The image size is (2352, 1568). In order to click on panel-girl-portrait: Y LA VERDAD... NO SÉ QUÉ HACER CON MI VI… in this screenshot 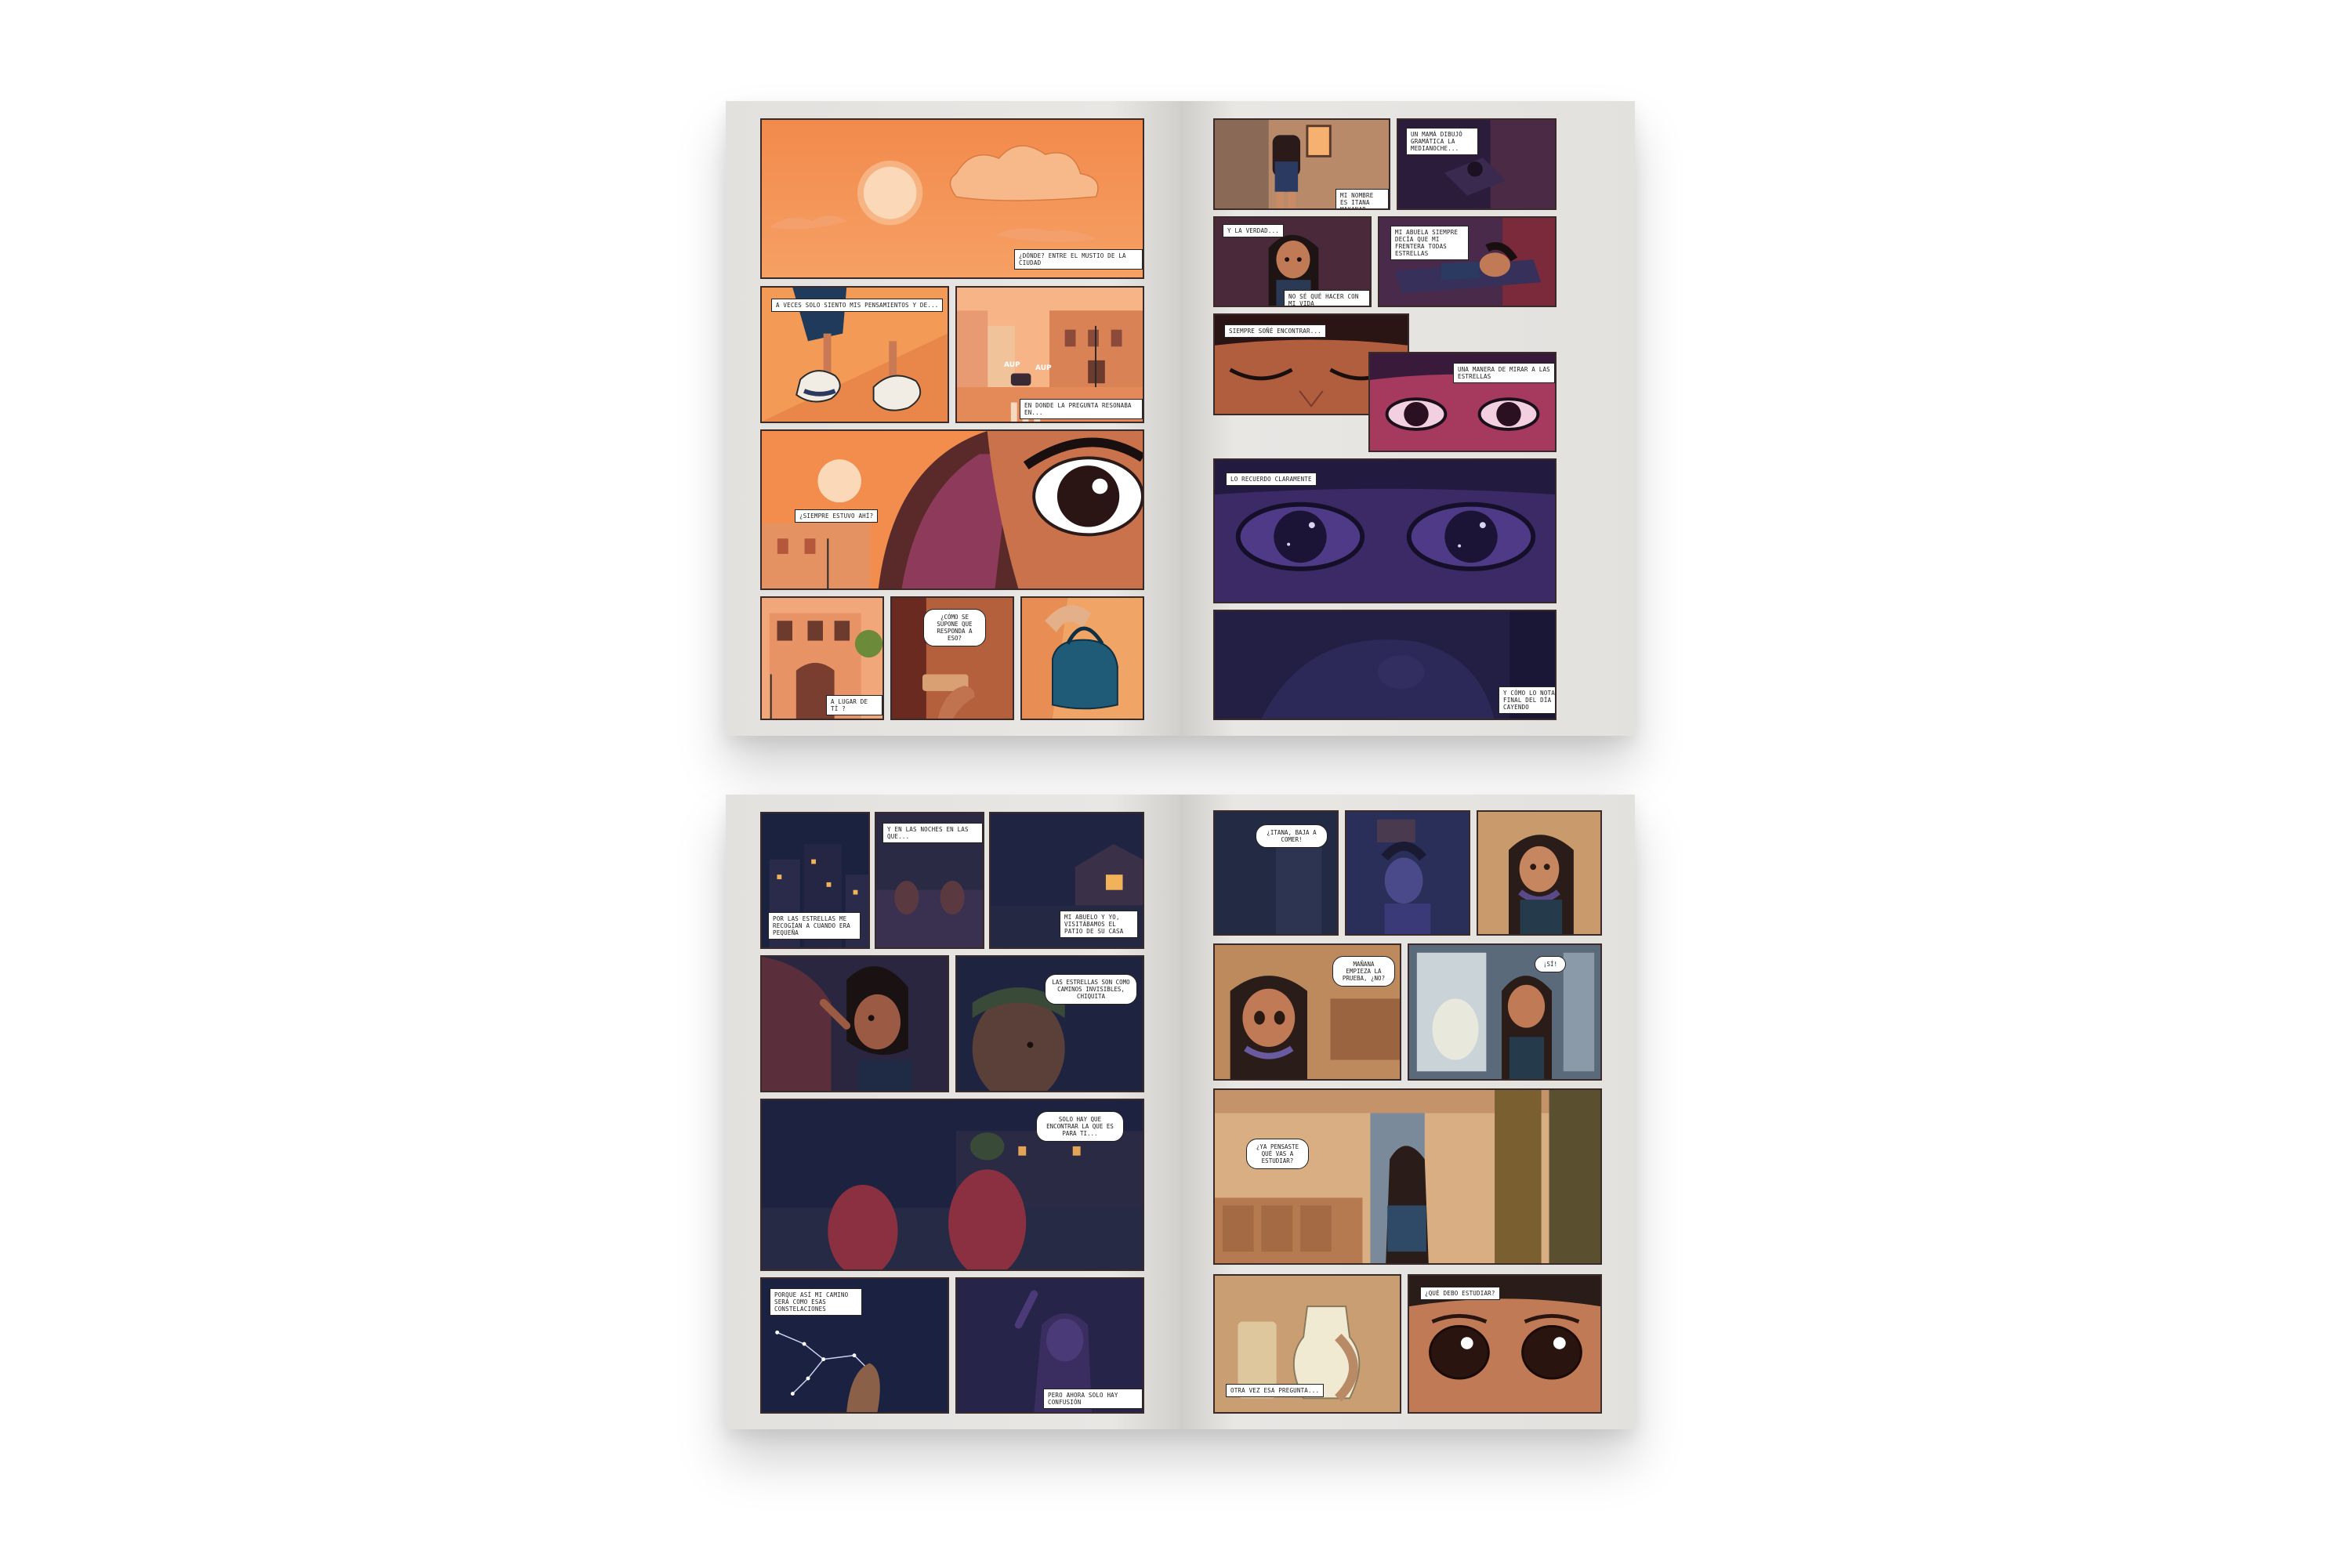, I will do `click(1292, 261)`.